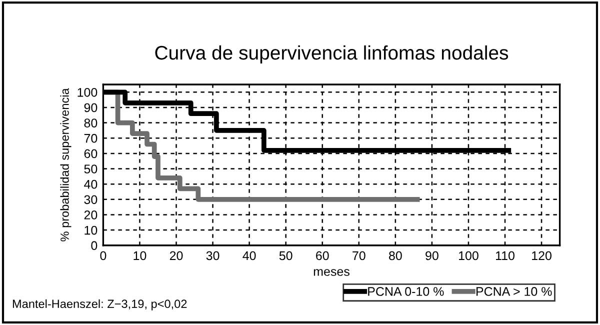 This screenshot has height=325, width=600. I want to click on y-tick-label: 60, so click(91, 153).